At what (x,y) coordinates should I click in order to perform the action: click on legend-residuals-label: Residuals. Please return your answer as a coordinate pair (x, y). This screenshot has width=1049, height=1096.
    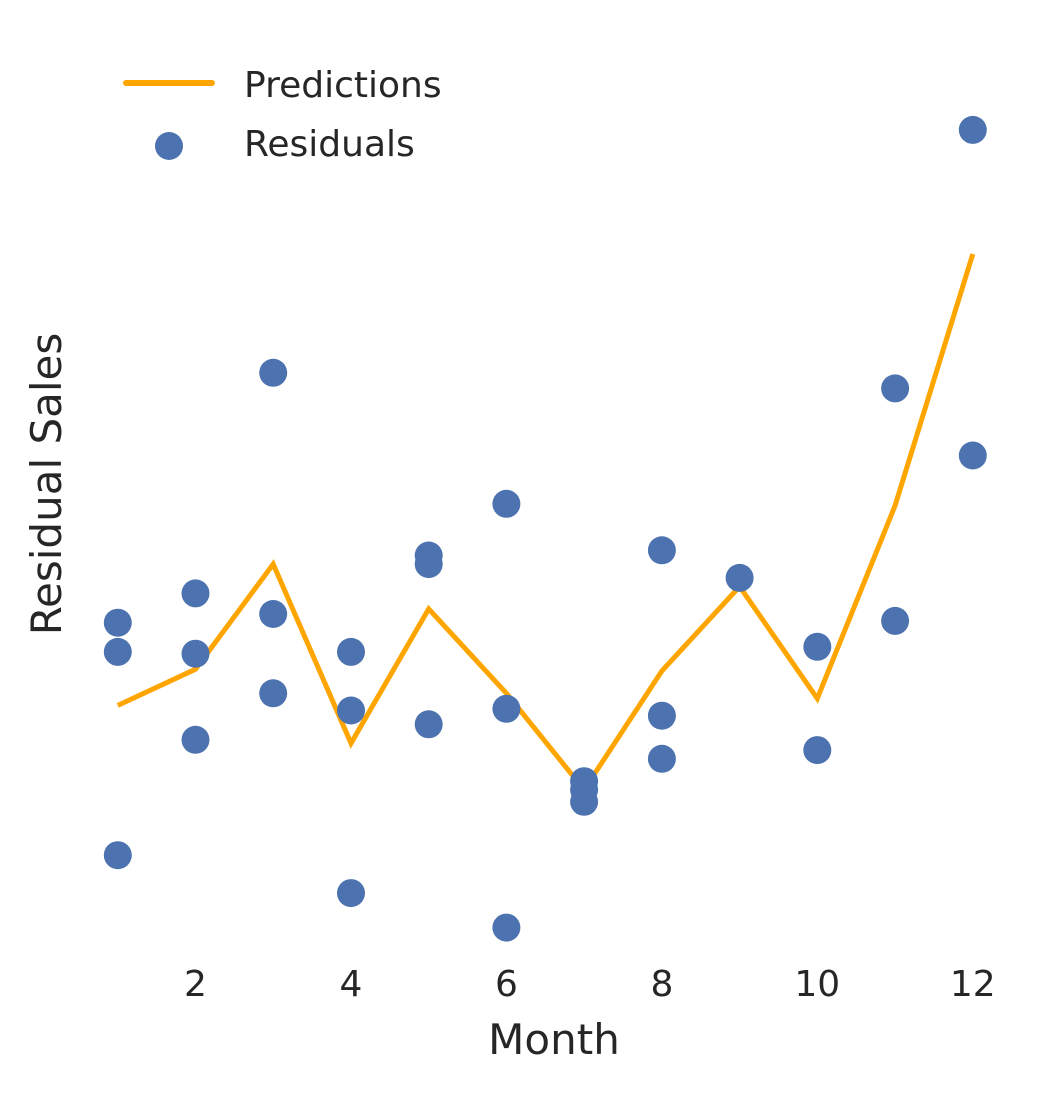
    Looking at the image, I should click on (329, 144).